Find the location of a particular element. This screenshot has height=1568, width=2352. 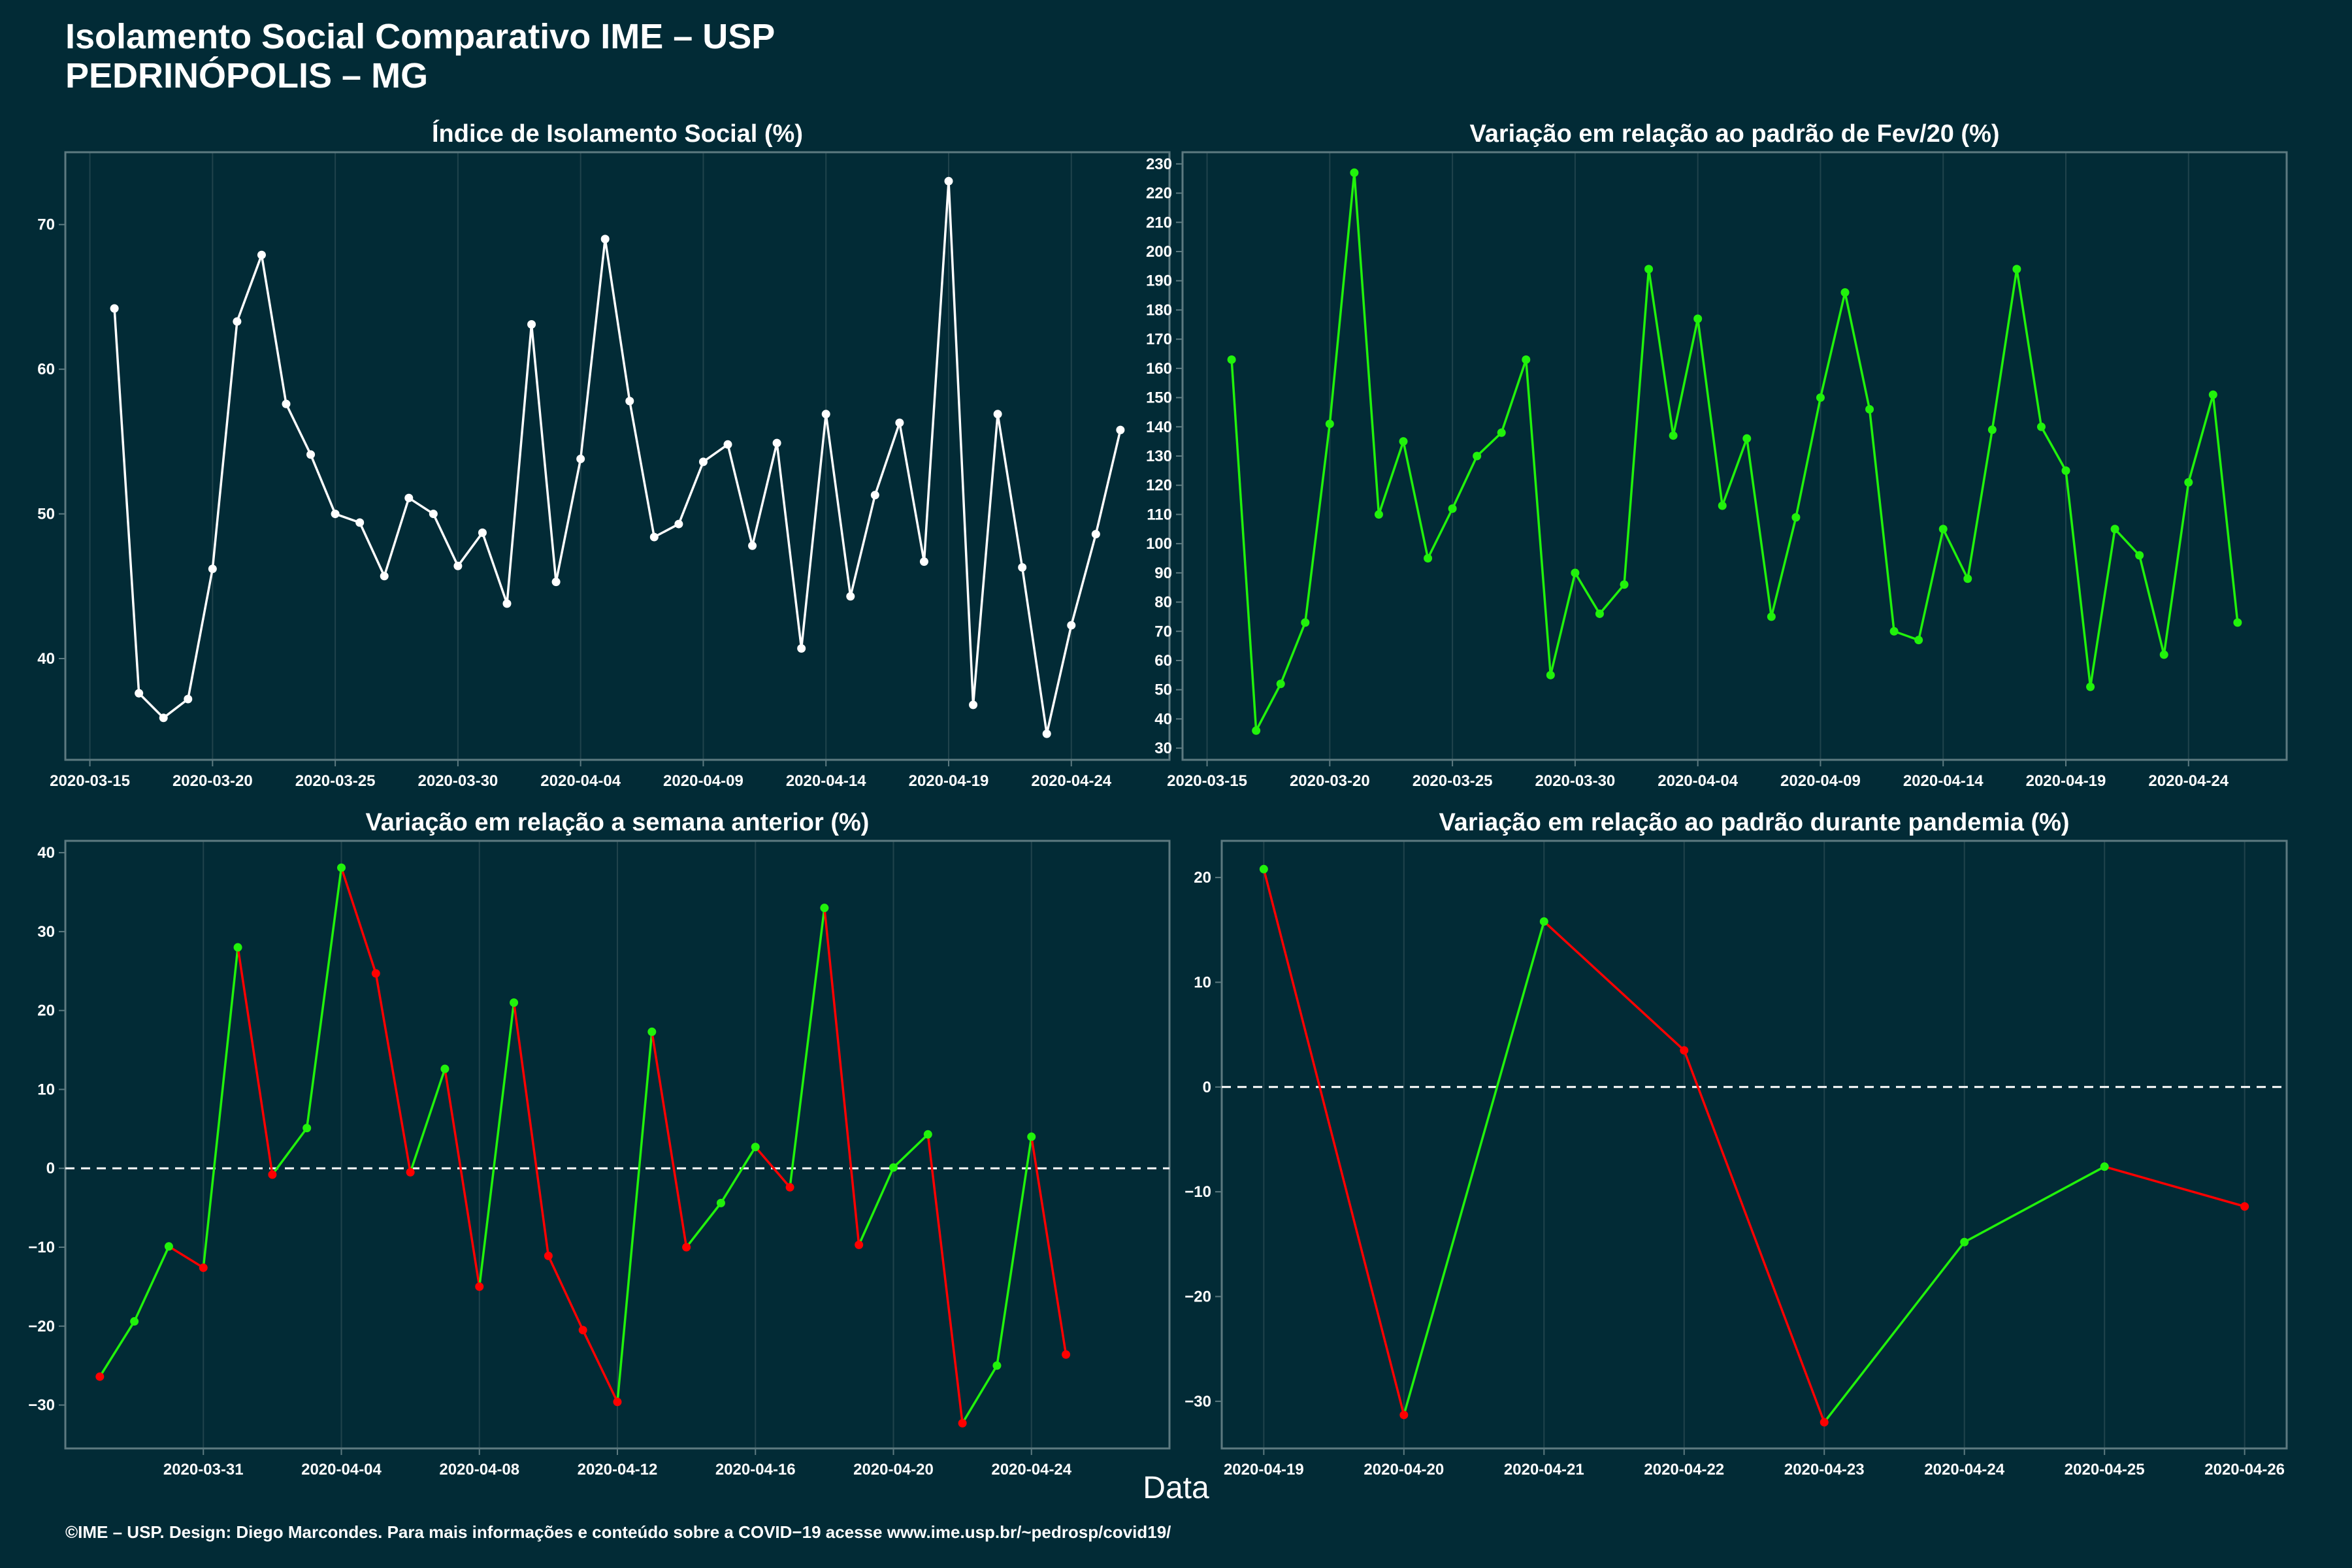

y-tick-label: 0 is located at coordinates (1207, 1087).